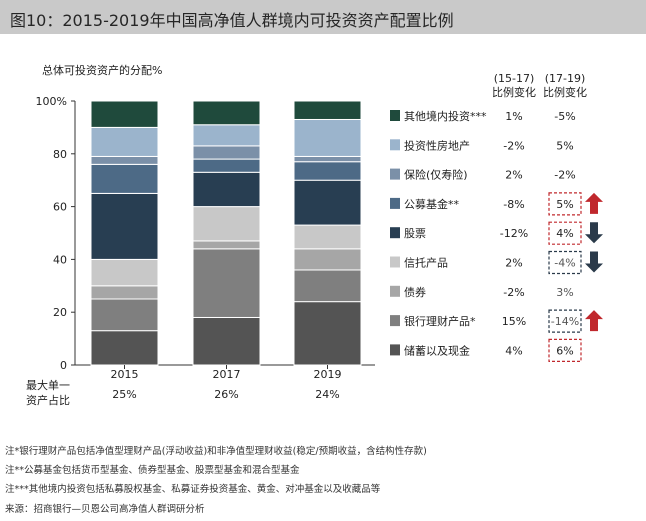 The height and width of the screenshot is (521, 646). What do you see at coordinates (232, 20) in the screenshot?
I see `chart-title: 图10：2015-2019年中国高净值人群境内可投资资产配置比例` at bounding box center [232, 20].